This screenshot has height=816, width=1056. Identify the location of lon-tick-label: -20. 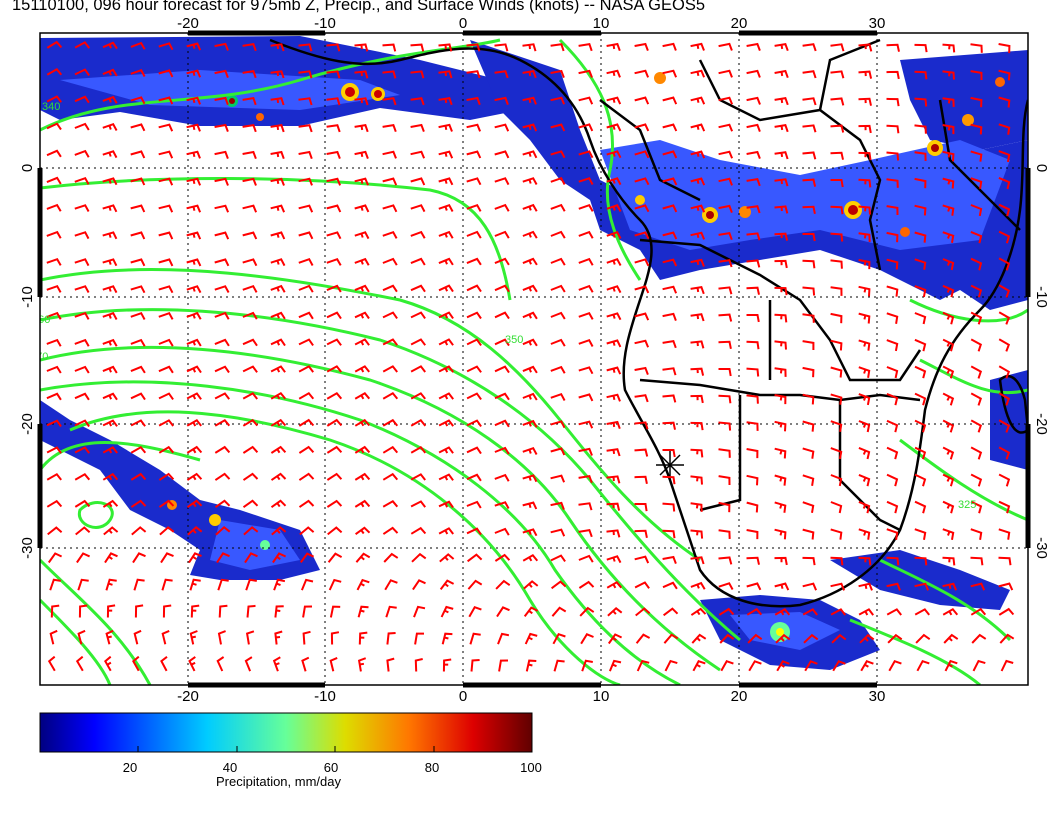
(188, 23).